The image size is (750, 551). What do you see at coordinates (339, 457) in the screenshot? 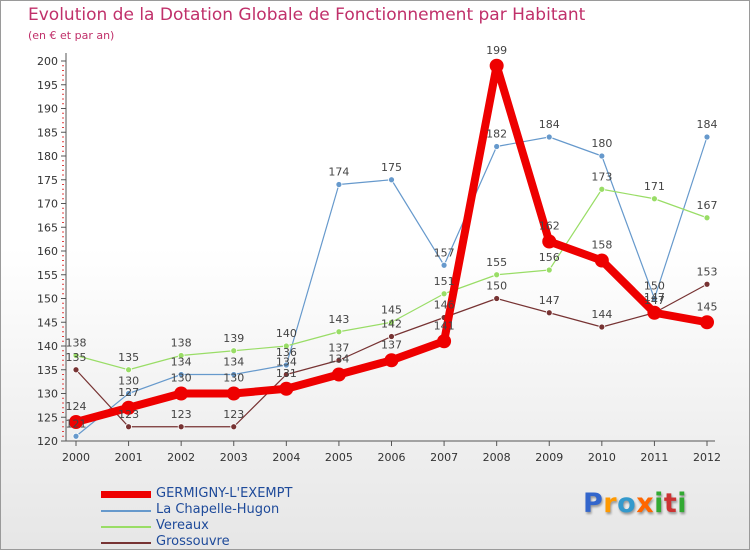
I see `x-tick-label: 2005` at bounding box center [339, 457].